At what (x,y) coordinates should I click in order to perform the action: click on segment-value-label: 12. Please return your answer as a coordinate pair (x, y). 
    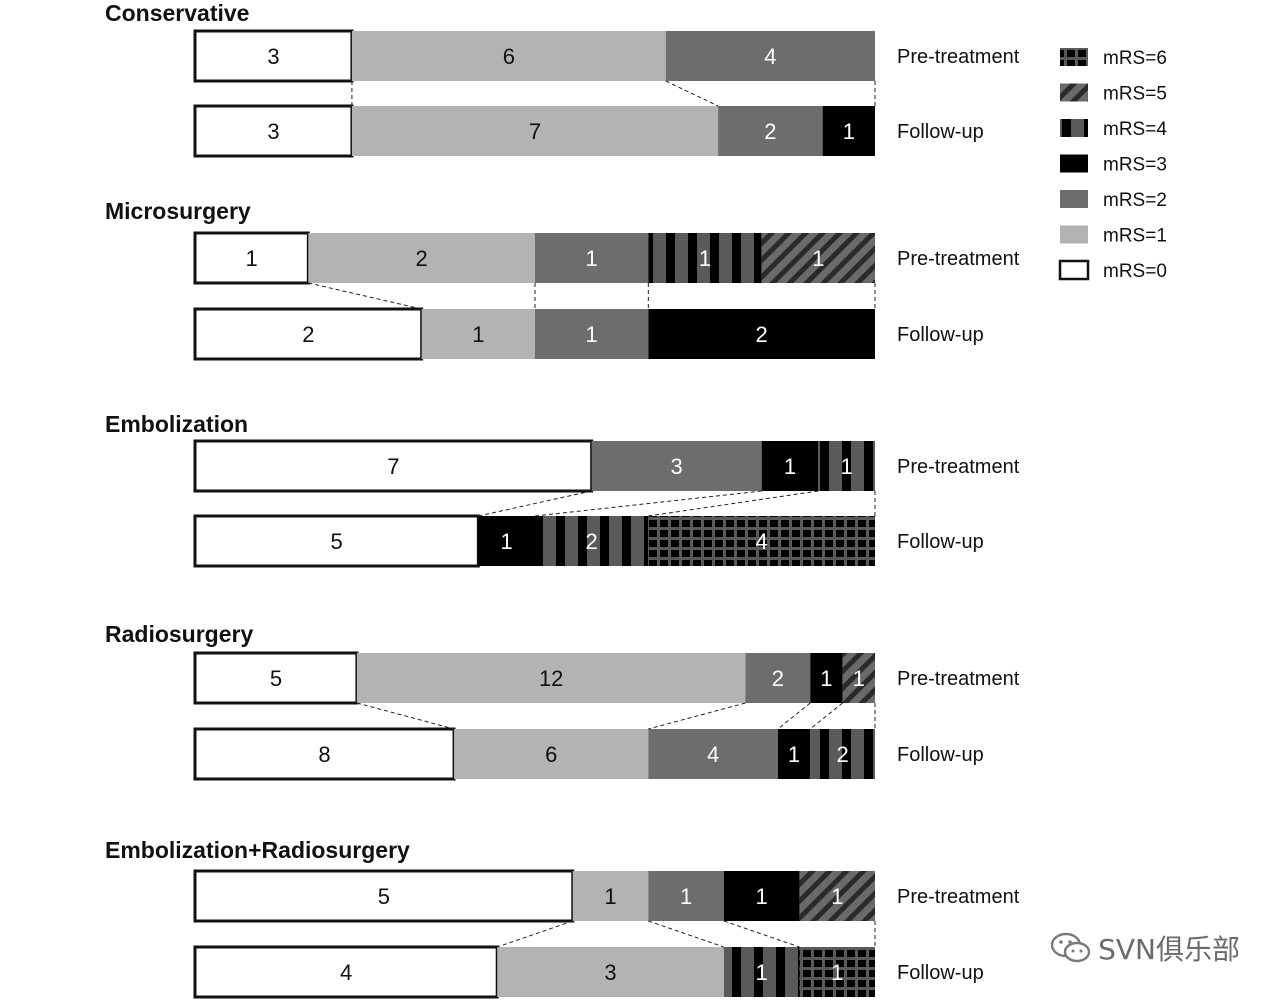
    Looking at the image, I should click on (551, 678).